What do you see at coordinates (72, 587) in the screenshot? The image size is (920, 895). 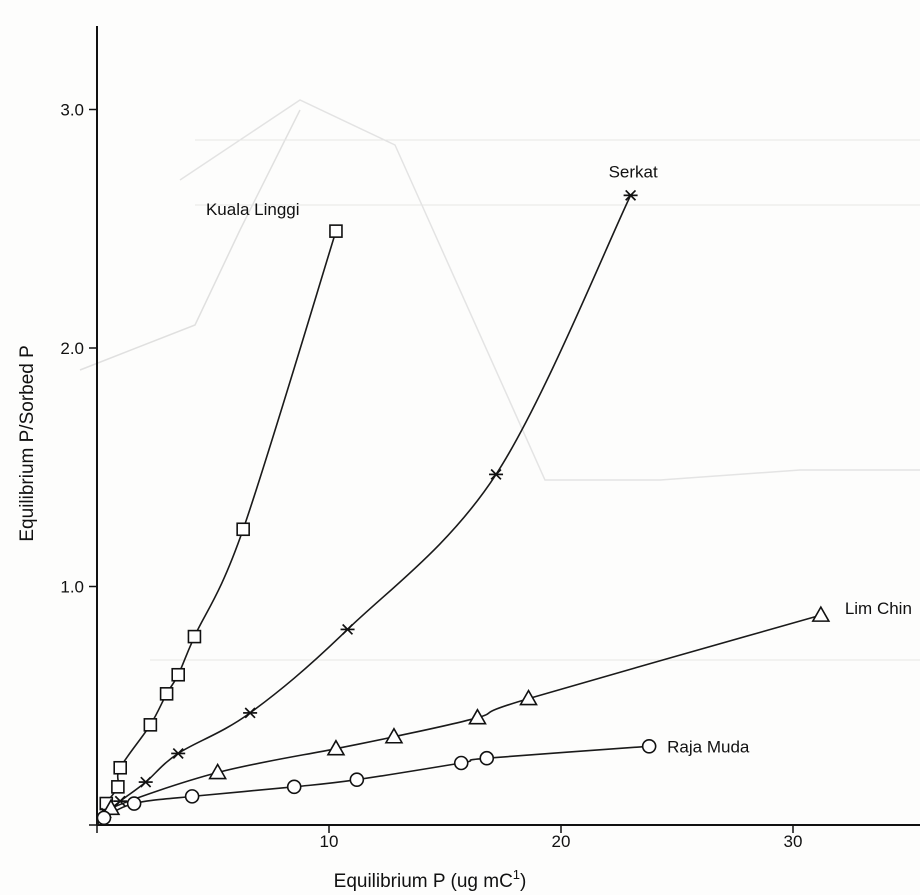 I see `y-tick-label: 1.0` at bounding box center [72, 587].